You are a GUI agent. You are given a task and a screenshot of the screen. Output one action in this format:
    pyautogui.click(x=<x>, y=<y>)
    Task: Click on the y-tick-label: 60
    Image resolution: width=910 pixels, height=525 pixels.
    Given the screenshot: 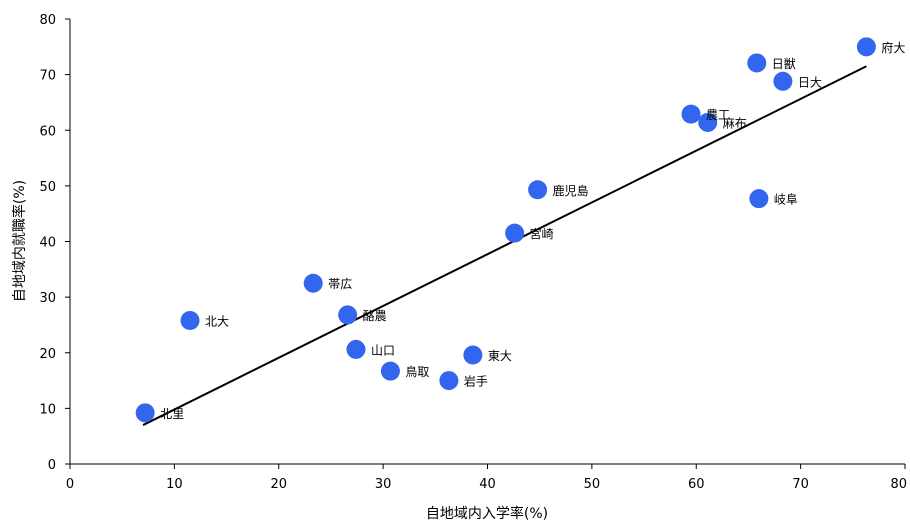 What is the action you would take?
    pyautogui.click(x=47, y=131)
    